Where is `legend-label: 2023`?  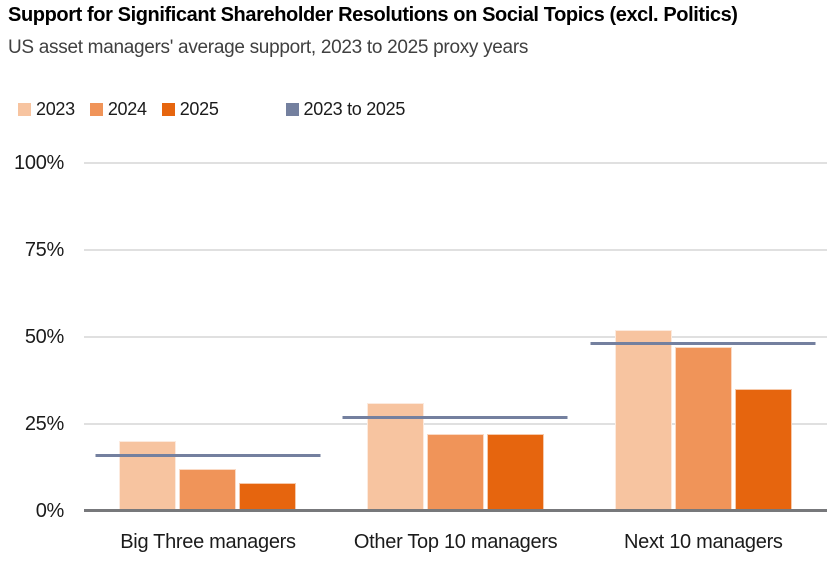 legend-label: 2023 is located at coordinates (55, 109).